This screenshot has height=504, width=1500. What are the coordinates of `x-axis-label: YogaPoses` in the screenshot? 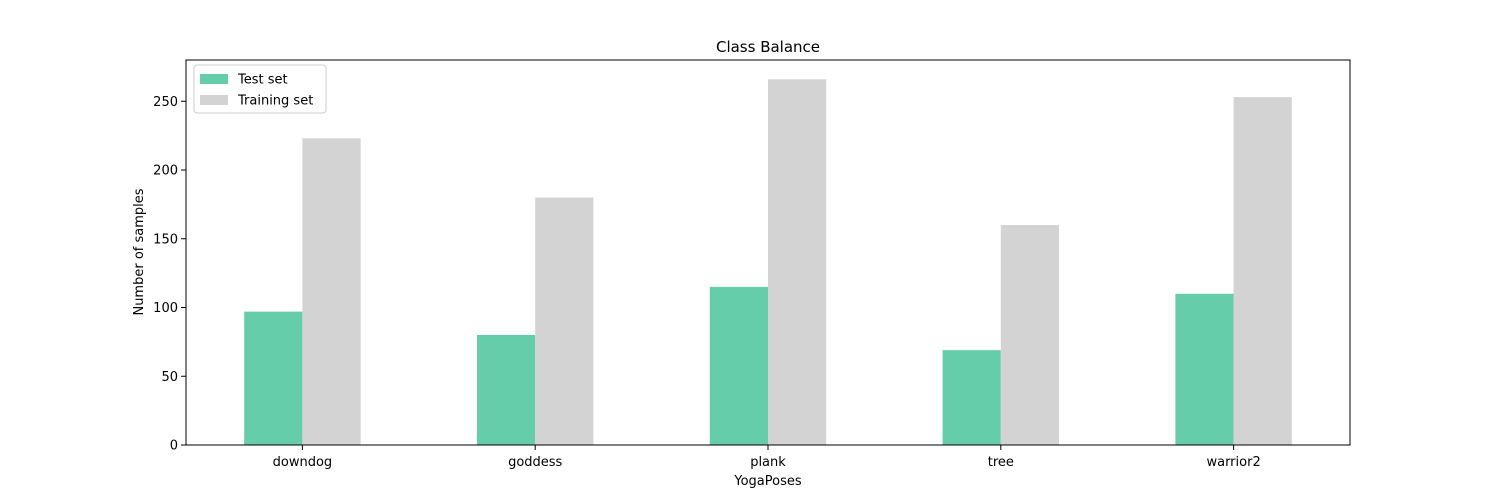 It's located at (767, 481).